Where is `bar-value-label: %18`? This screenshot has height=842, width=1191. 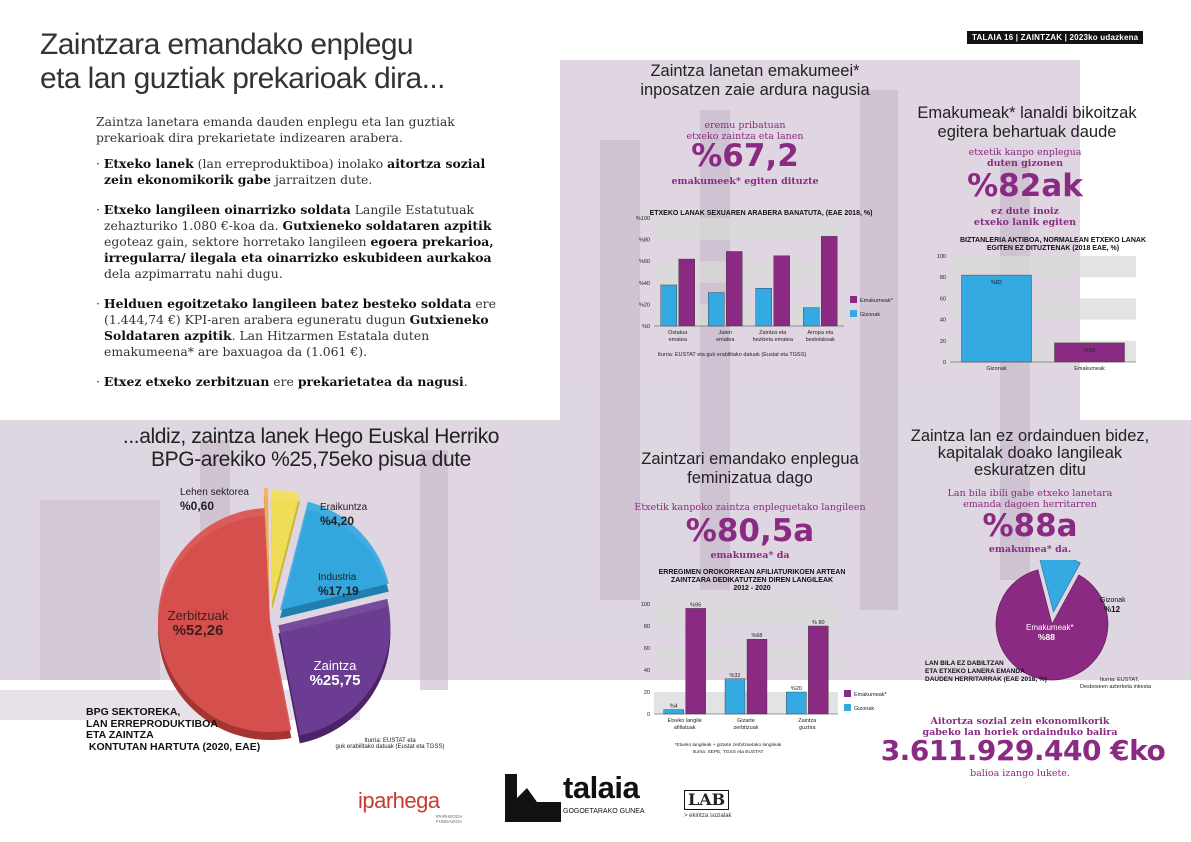 bar-value-label: %18 is located at coordinates (1089, 351).